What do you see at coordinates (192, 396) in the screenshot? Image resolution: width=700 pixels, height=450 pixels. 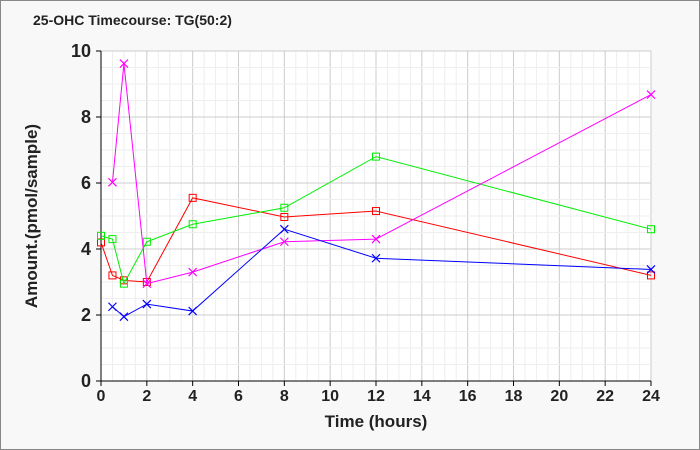 I see `x-tick-label: 4` at bounding box center [192, 396].